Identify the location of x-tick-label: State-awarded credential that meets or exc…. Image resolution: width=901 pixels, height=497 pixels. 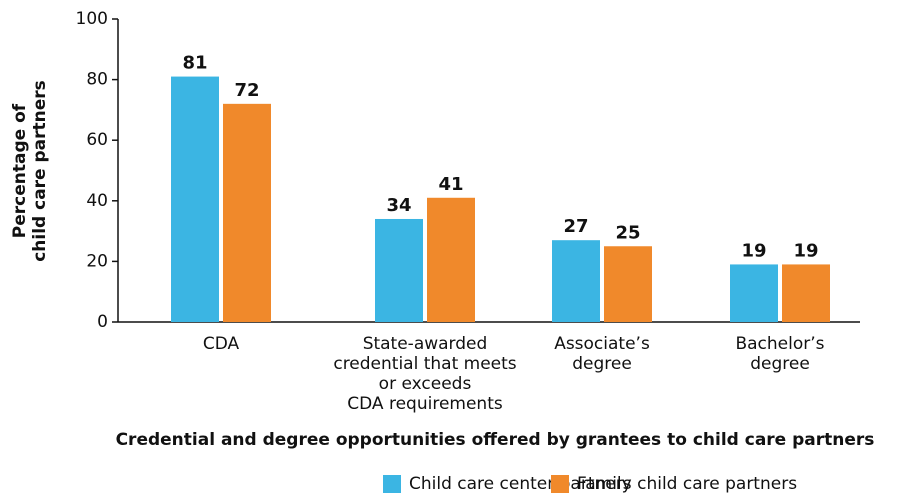
(424, 374).